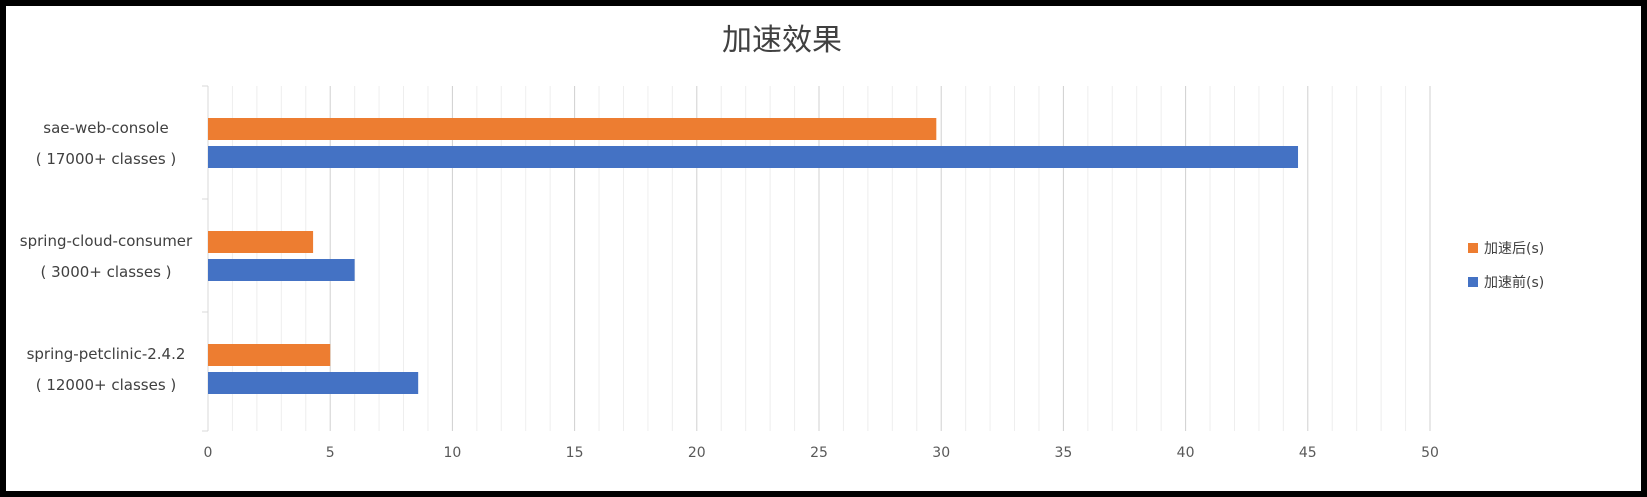 The width and height of the screenshot is (1647, 497). What do you see at coordinates (1308, 453) in the screenshot?
I see `x-tick-label: 45` at bounding box center [1308, 453].